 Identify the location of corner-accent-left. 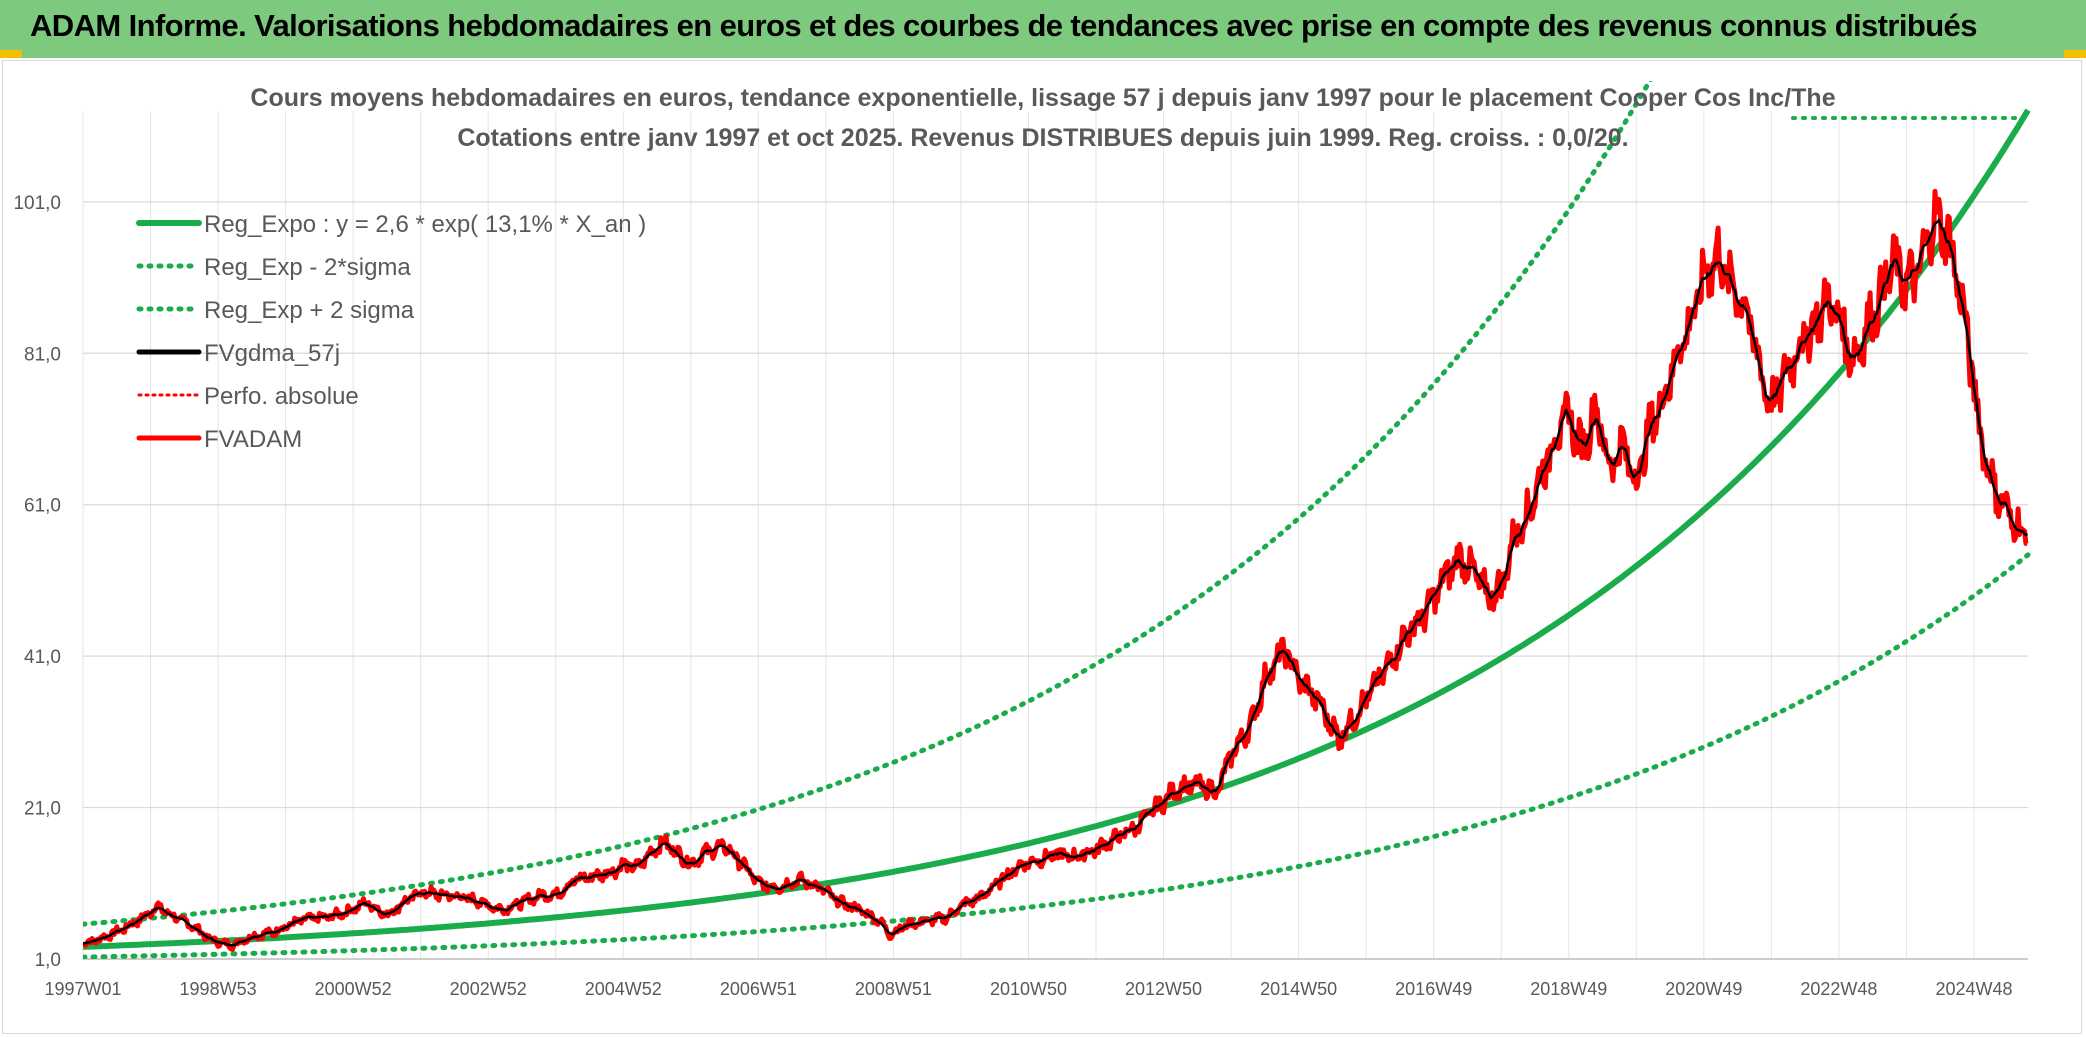
(11, 54).